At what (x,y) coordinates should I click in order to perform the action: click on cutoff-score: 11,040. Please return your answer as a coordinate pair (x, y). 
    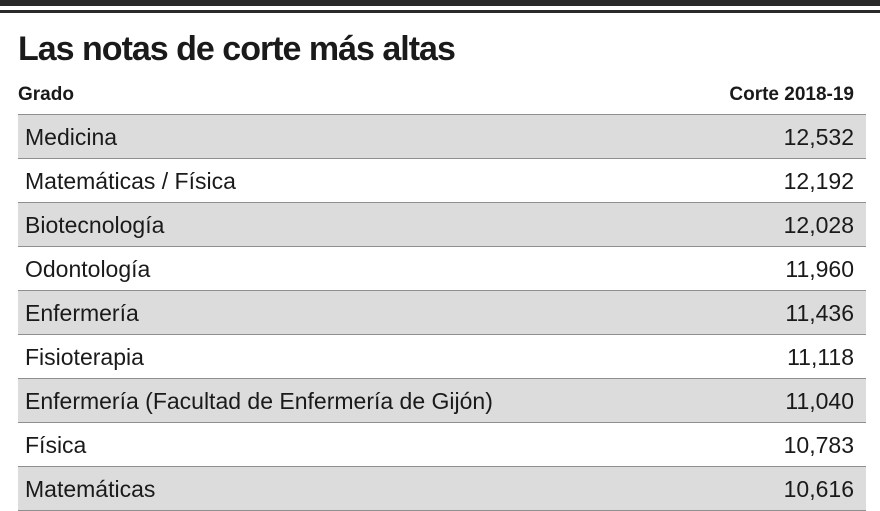
    Looking at the image, I should click on (819, 400).